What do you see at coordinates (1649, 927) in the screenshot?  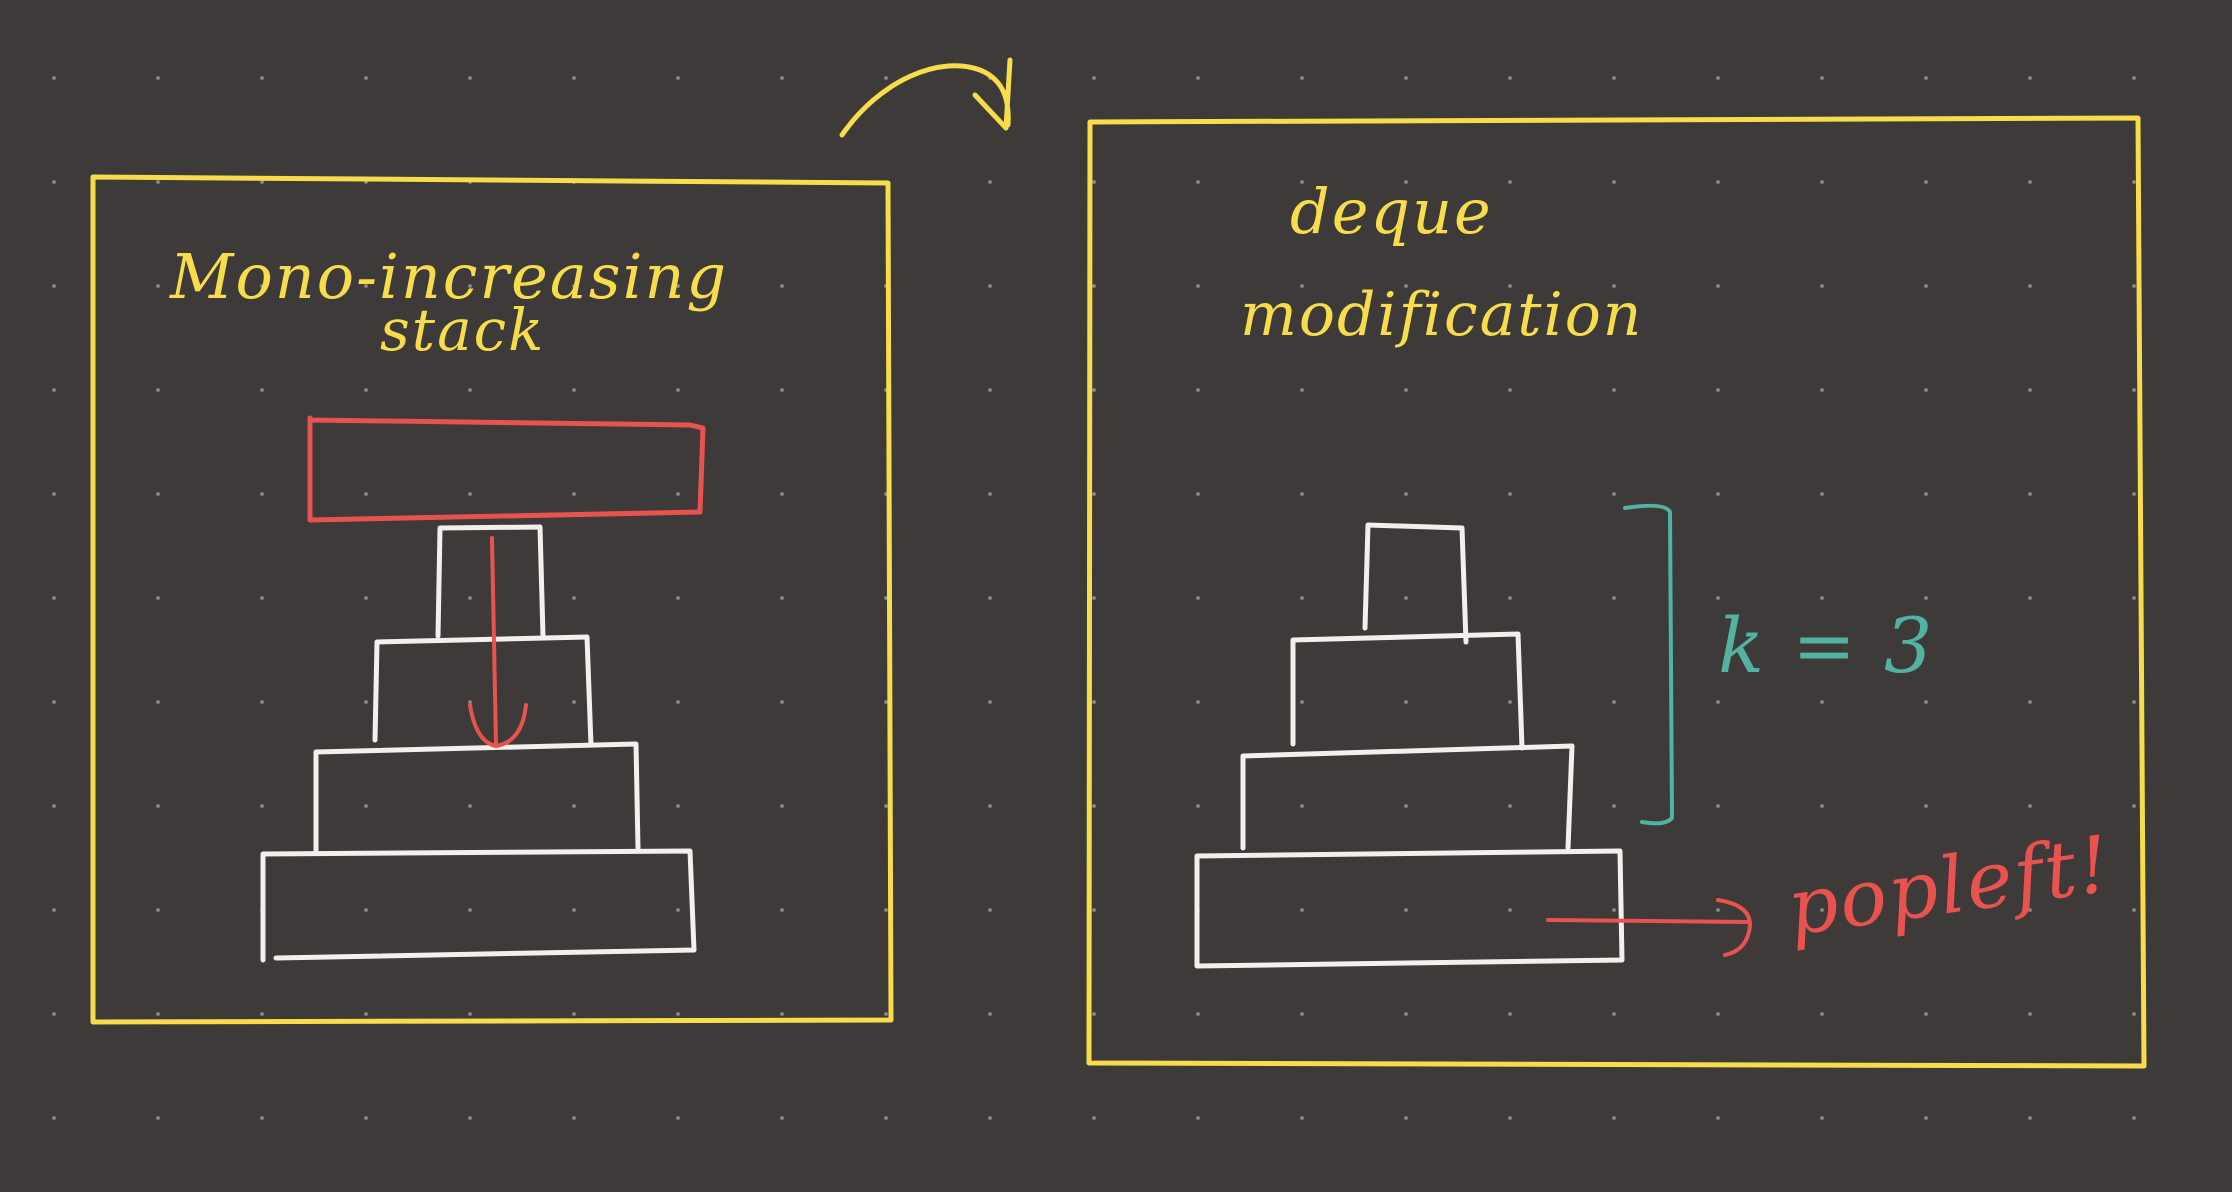 I see `right-arrow-icon` at bounding box center [1649, 927].